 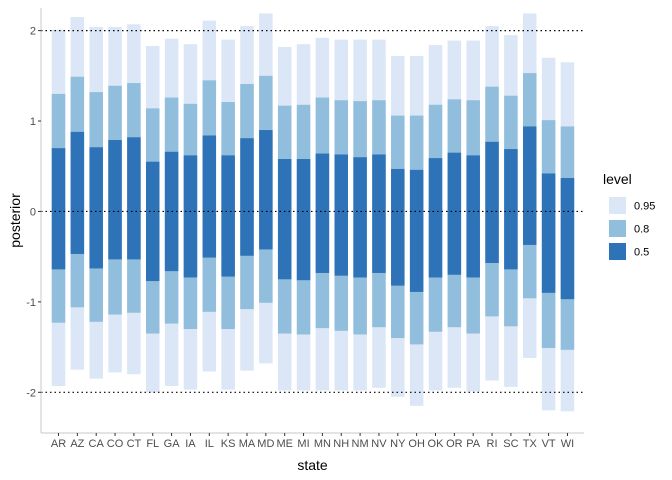 What do you see at coordinates (644, 207) in the screenshot?
I see `legend-label: 0.95` at bounding box center [644, 207].